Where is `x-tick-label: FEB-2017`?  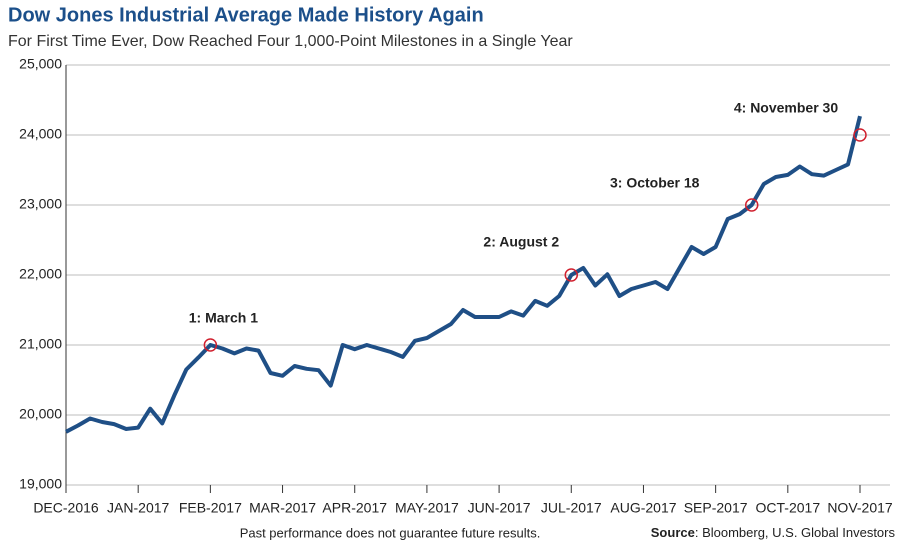 x-tick-label: FEB-2017 is located at coordinates (210, 508).